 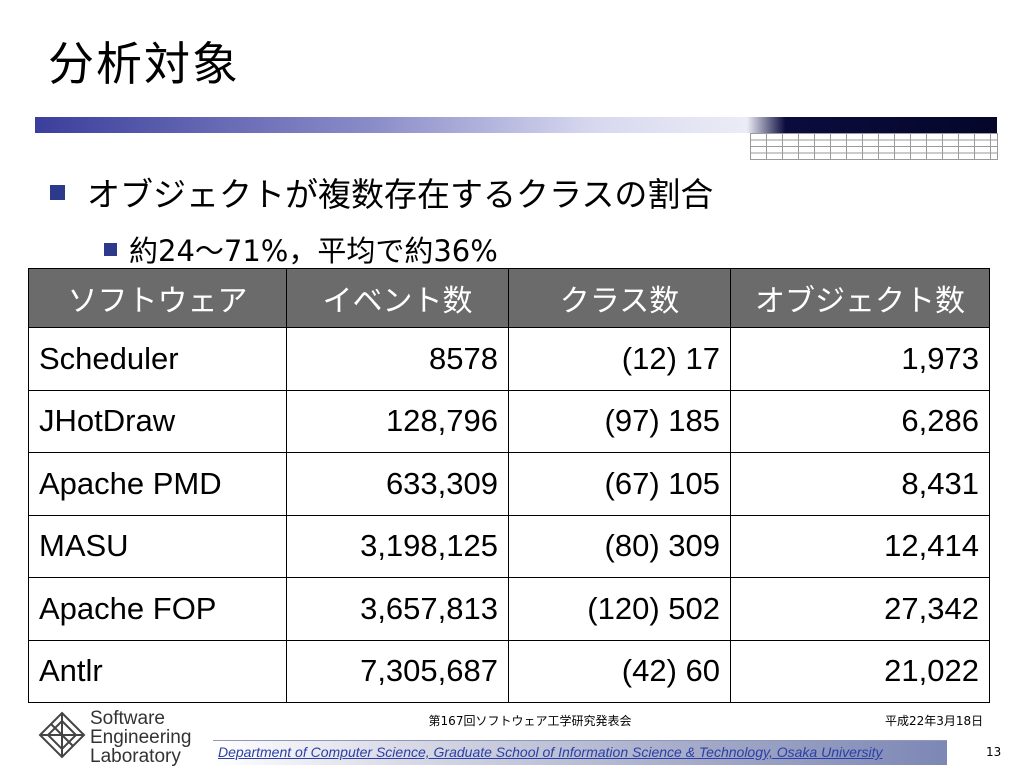 I want to click on lab-logo: Software Engineering Laboratory, so click(x=121, y=737).